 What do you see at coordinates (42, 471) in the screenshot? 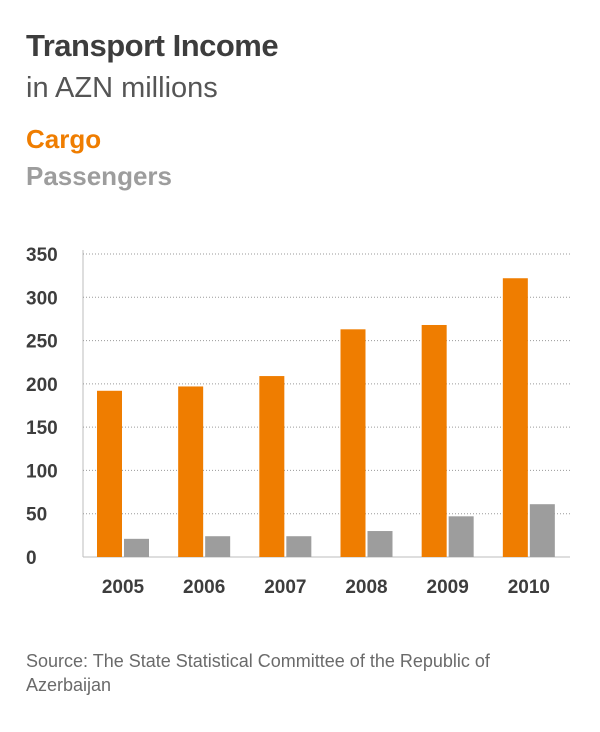
I see `y-tick-label-100: 100` at bounding box center [42, 471].